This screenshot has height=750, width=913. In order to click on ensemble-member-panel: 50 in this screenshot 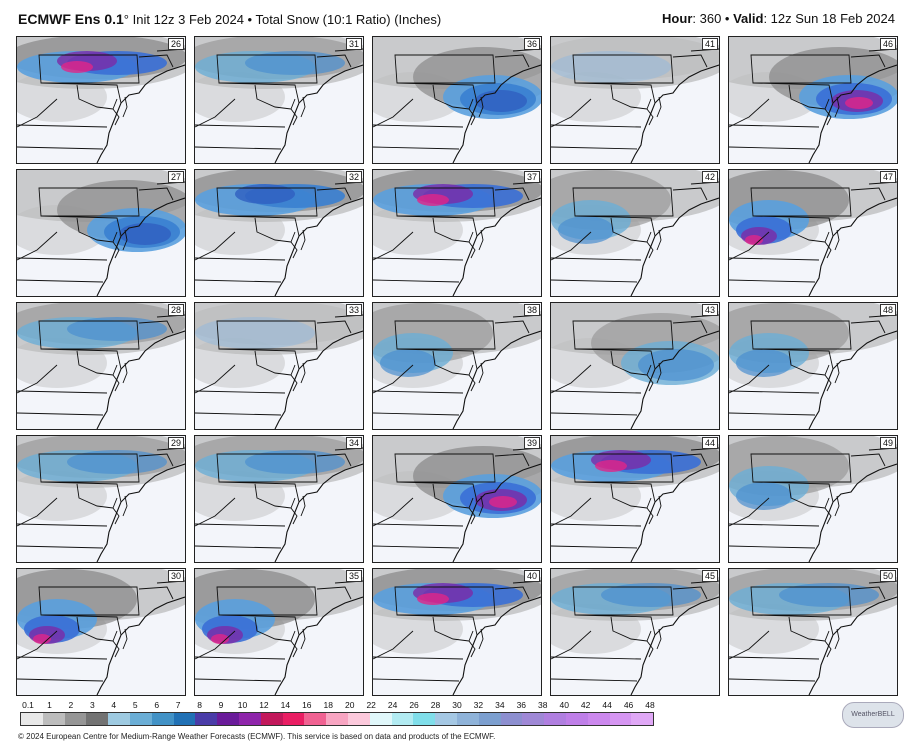, I will do `click(813, 632)`.